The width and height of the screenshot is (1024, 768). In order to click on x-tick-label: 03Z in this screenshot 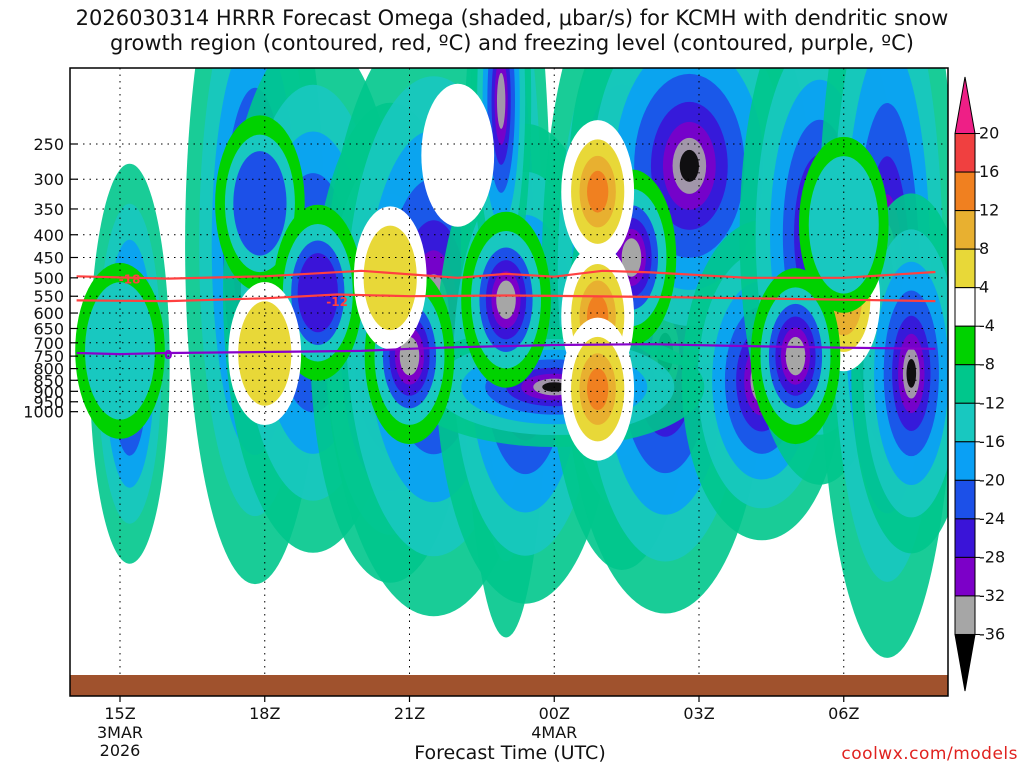, I will do `click(698, 713)`.